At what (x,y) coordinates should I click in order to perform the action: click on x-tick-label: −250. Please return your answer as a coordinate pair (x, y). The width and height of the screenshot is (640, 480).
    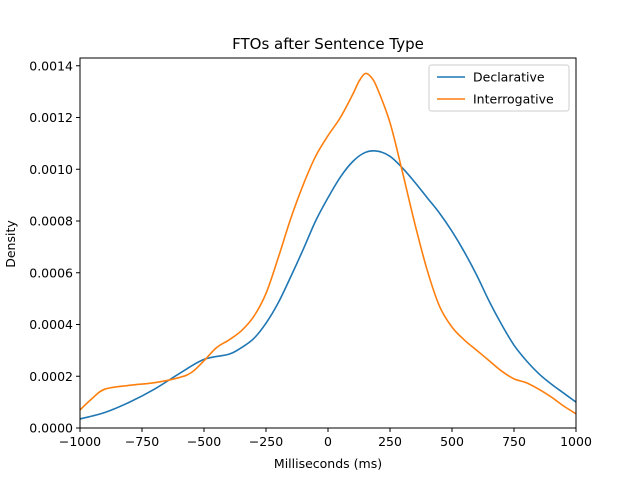
    Looking at the image, I should click on (266, 441).